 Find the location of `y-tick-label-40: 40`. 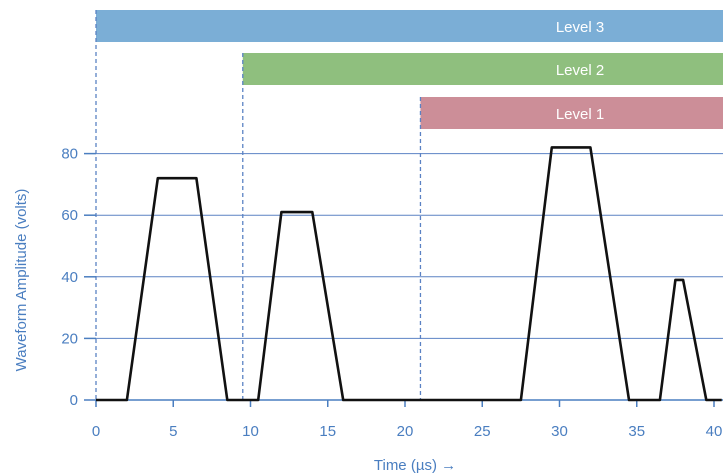

y-tick-label-40: 40 is located at coordinates (69, 277).